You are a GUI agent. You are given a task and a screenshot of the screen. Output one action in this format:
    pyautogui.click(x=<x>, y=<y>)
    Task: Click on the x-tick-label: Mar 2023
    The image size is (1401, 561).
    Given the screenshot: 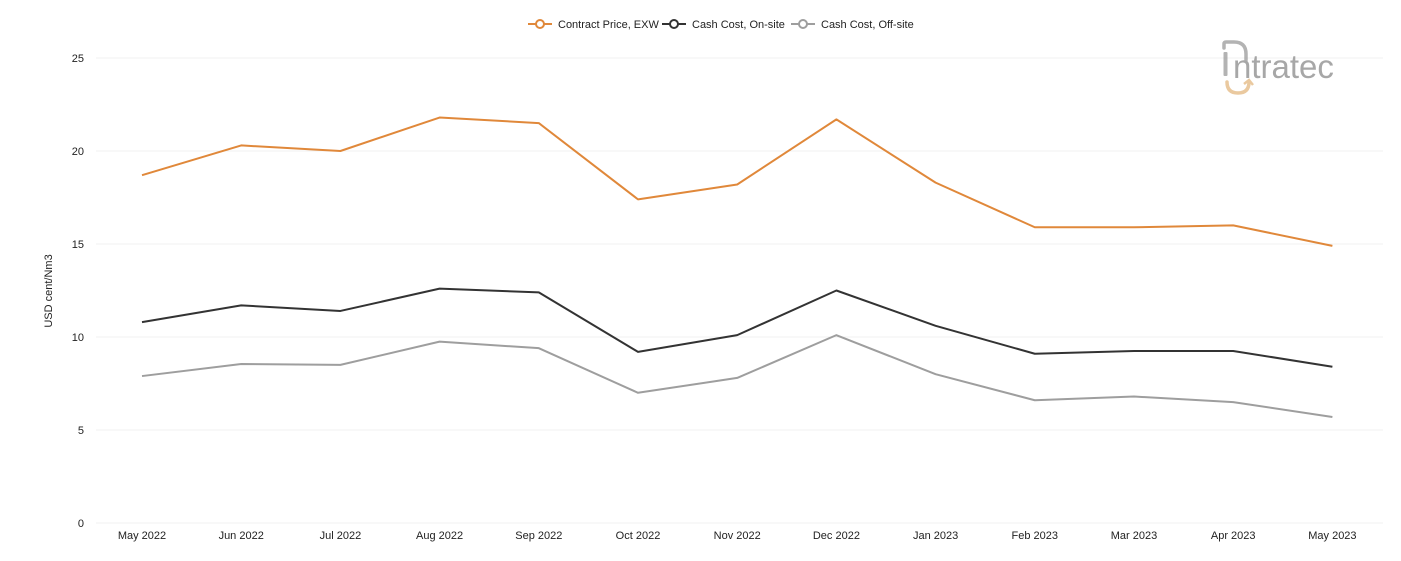 What is the action you would take?
    pyautogui.click(x=1134, y=536)
    